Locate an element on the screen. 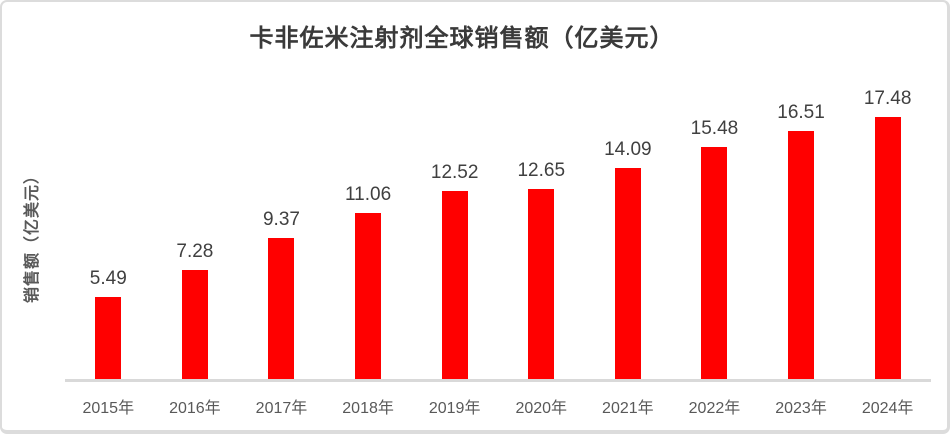 Image resolution: width=950 pixels, height=436 pixels. bar-column: 12.65 is located at coordinates (541, 219).